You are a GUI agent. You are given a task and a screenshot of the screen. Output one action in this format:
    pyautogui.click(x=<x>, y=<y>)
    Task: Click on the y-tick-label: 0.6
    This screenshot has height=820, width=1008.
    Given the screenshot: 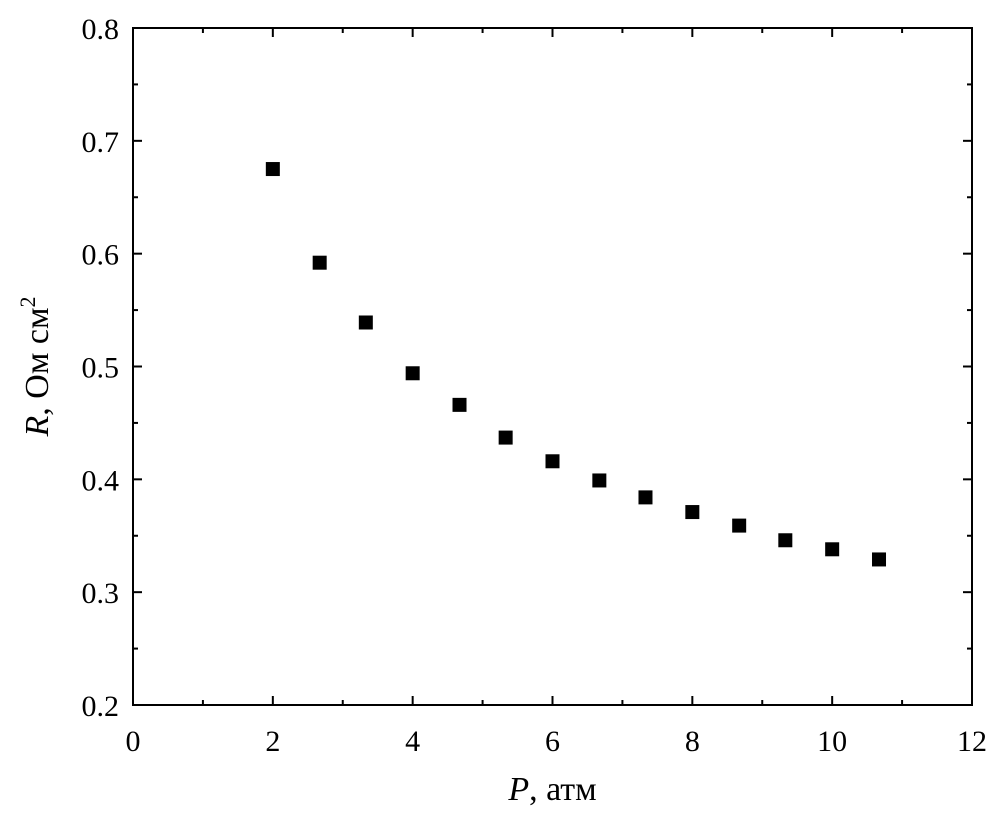 What is the action you would take?
    pyautogui.click(x=101, y=255)
    